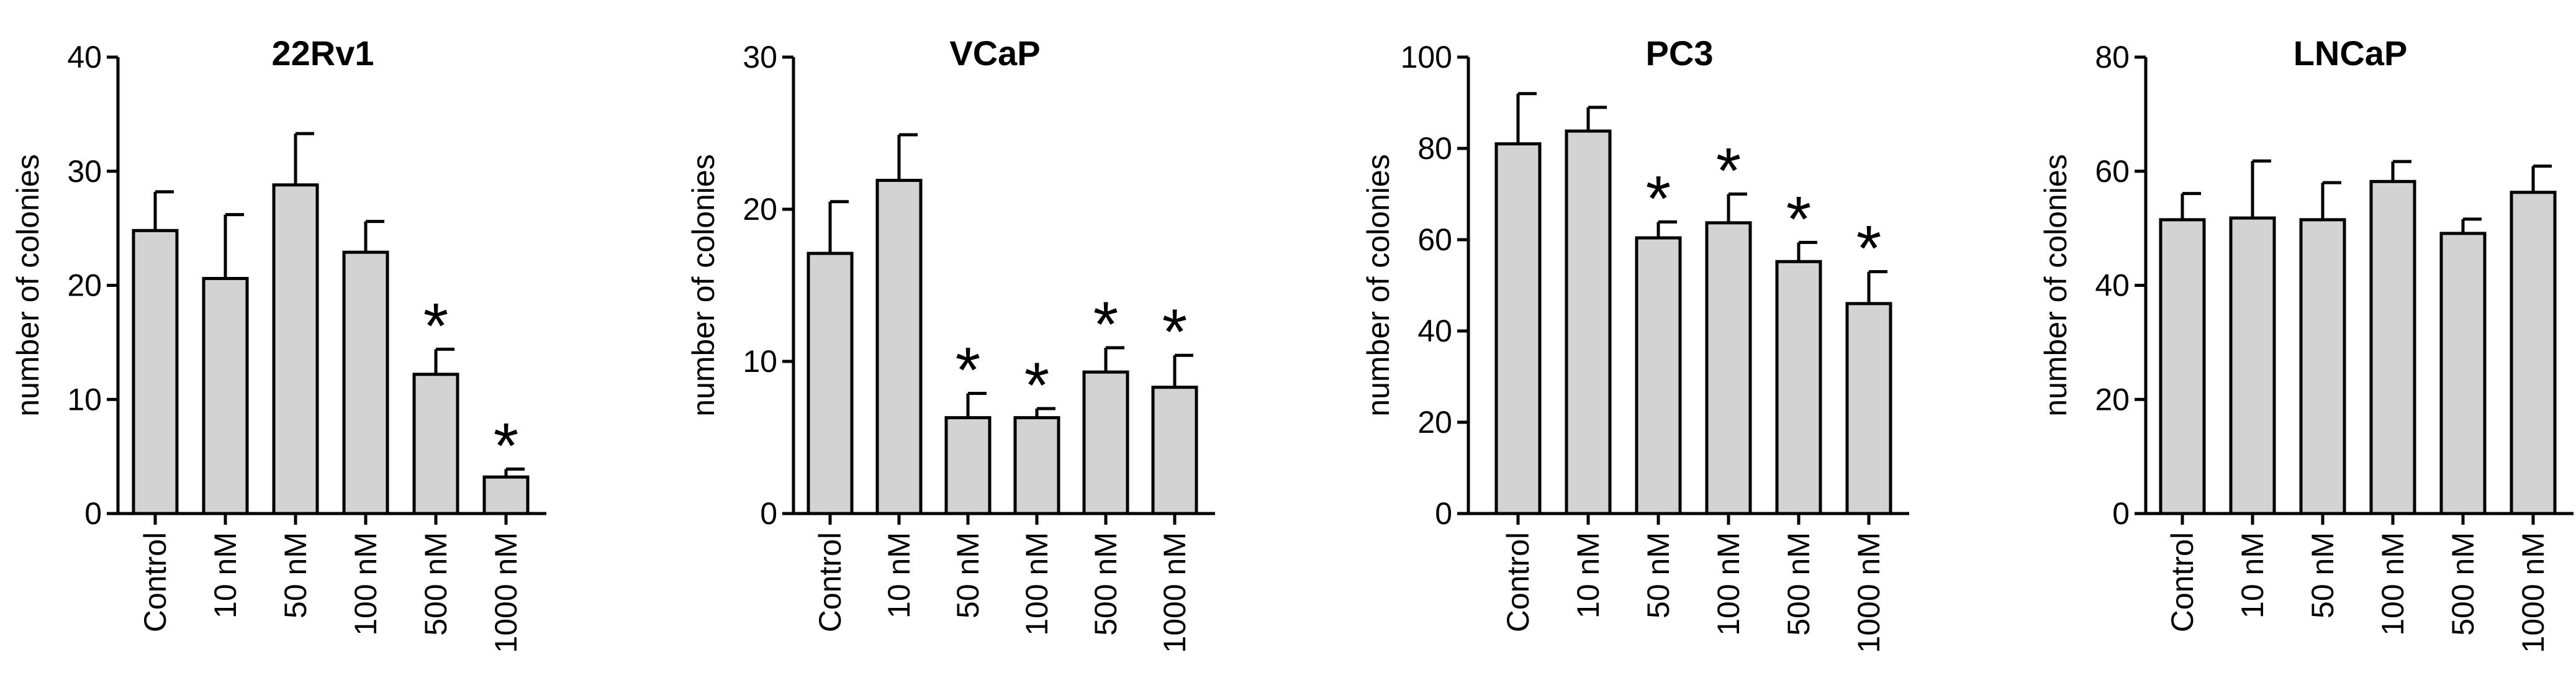  Describe the element at coordinates (322, 54) in the screenshot. I see `chart-title: 22Rv1` at that location.